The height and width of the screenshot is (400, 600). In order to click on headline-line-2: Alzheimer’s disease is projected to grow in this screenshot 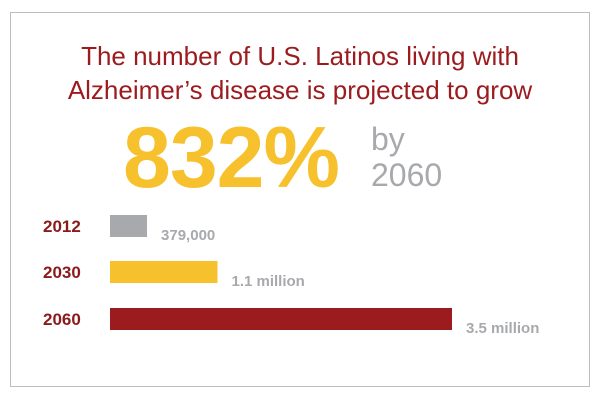, I will do `click(300, 90)`.